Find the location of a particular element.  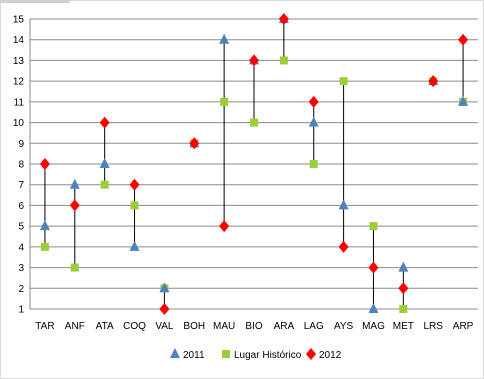

y-tick-label: 10 is located at coordinates (19, 123).